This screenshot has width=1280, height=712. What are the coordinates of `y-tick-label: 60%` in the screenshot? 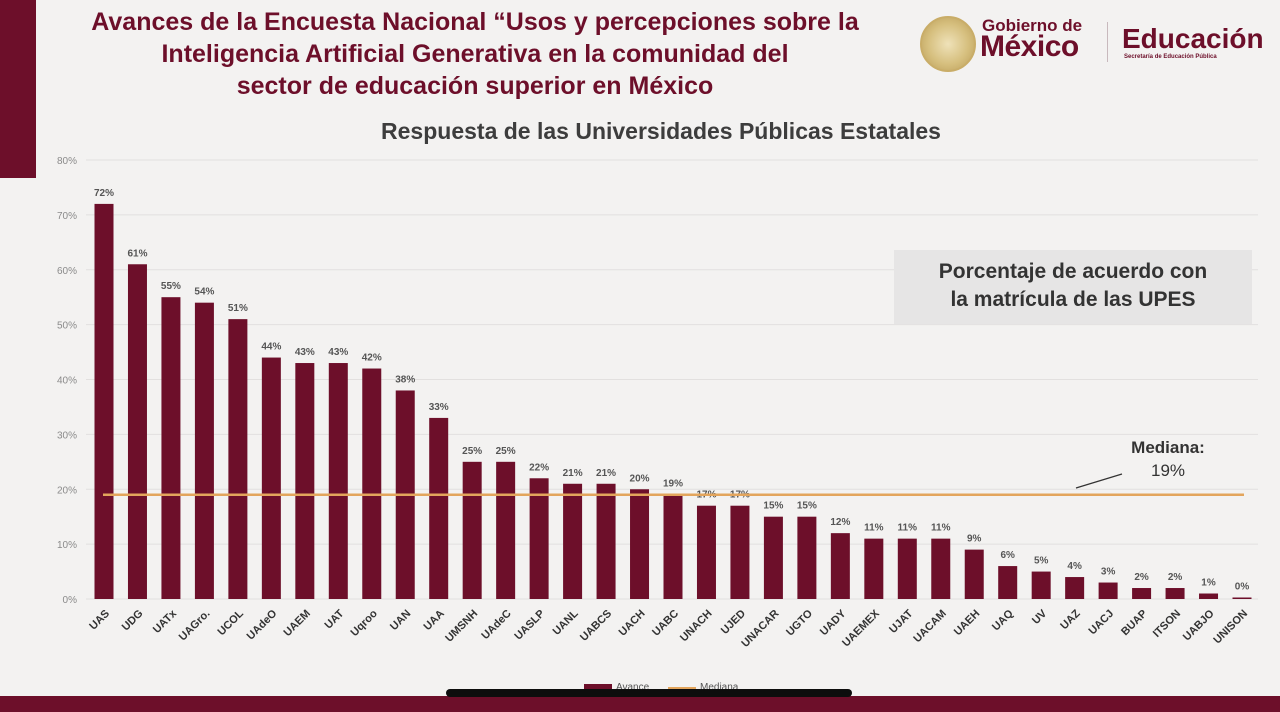 It's located at (67, 271).